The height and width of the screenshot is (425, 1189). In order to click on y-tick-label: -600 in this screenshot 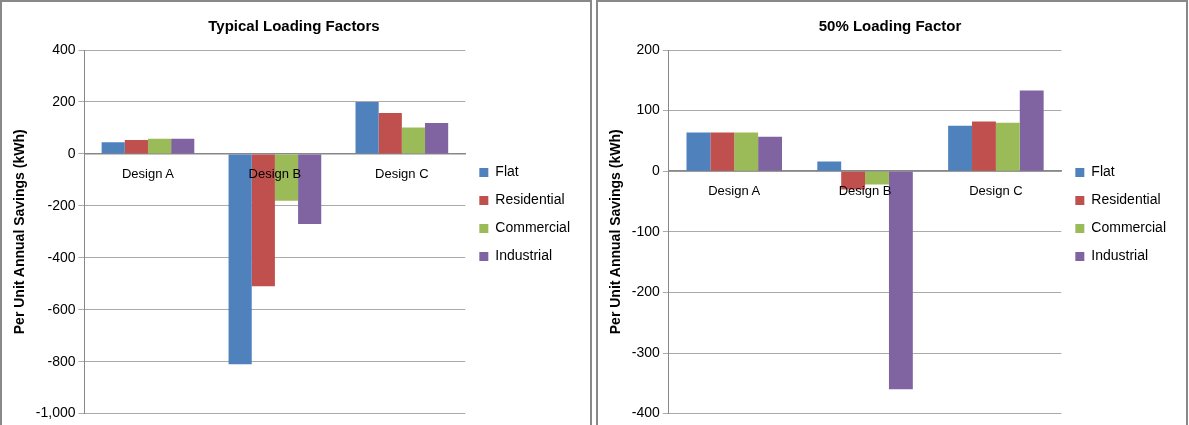, I will do `click(61, 308)`.